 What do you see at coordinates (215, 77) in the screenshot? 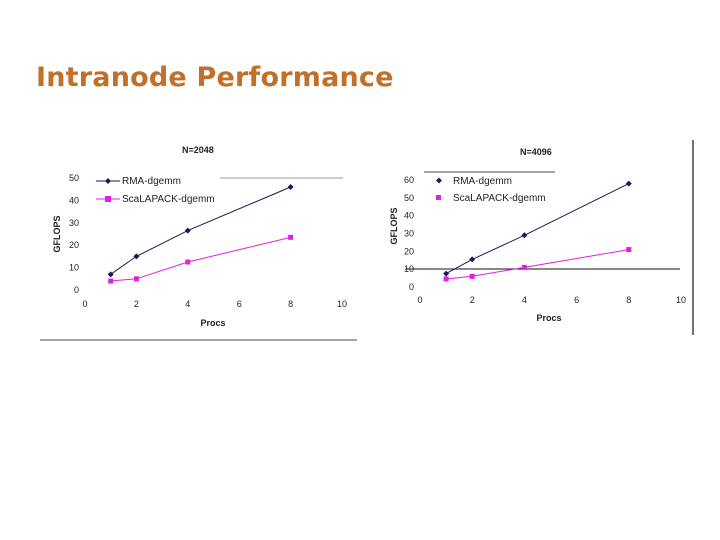
I see `slide-title: Intranode Performance` at bounding box center [215, 77].